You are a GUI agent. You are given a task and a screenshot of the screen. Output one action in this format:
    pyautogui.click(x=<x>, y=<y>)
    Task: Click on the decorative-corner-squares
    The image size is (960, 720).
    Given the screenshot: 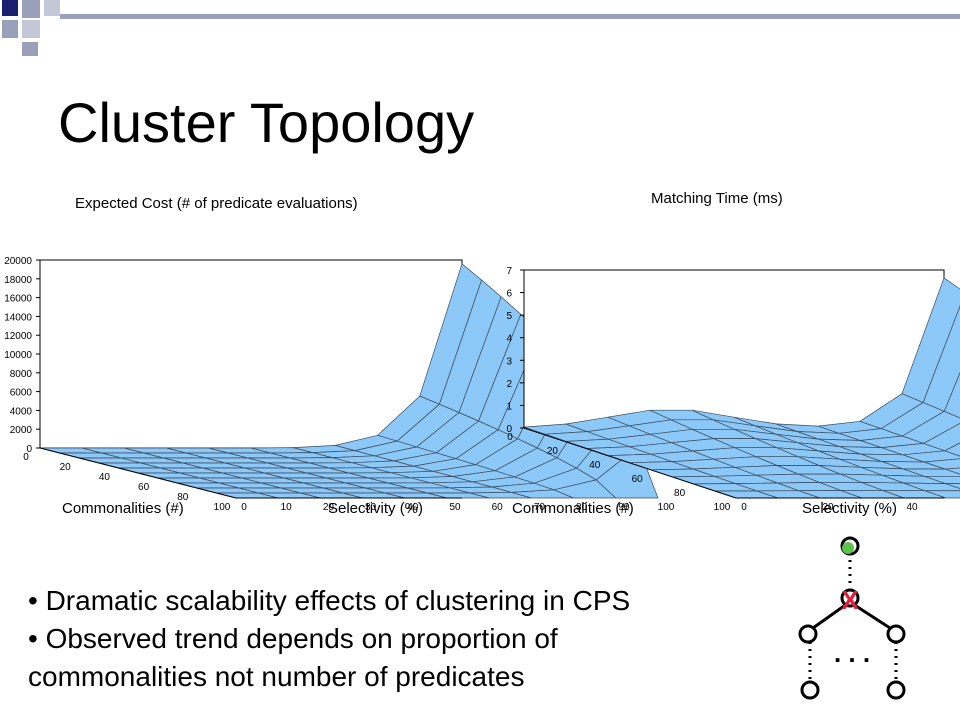 What is the action you would take?
    pyautogui.click(x=31, y=28)
    